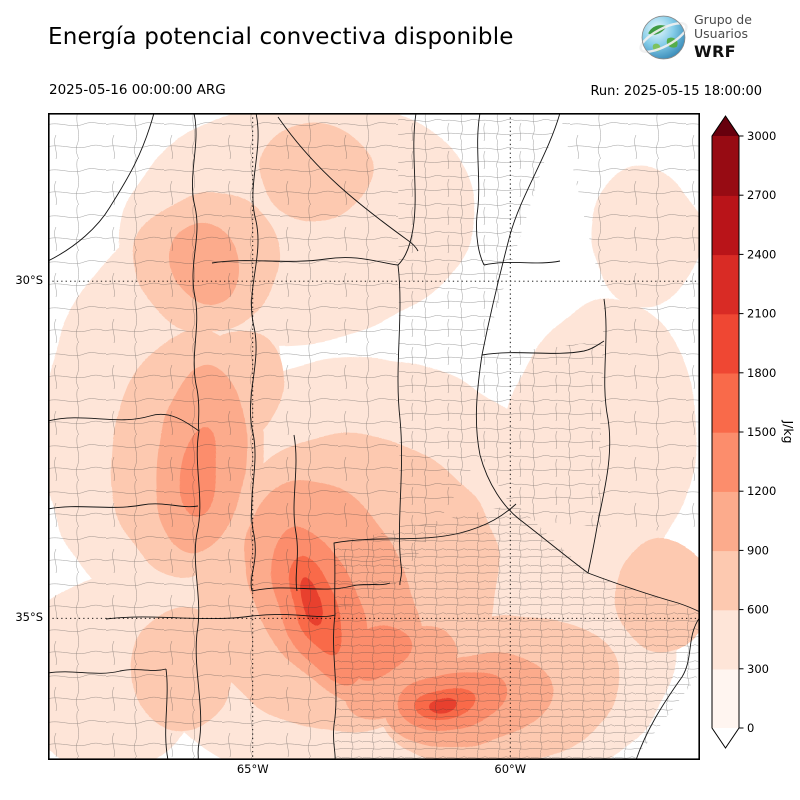  Describe the element at coordinates (761, 195) in the screenshot. I see `colorbar-tick-label: 2700` at that location.